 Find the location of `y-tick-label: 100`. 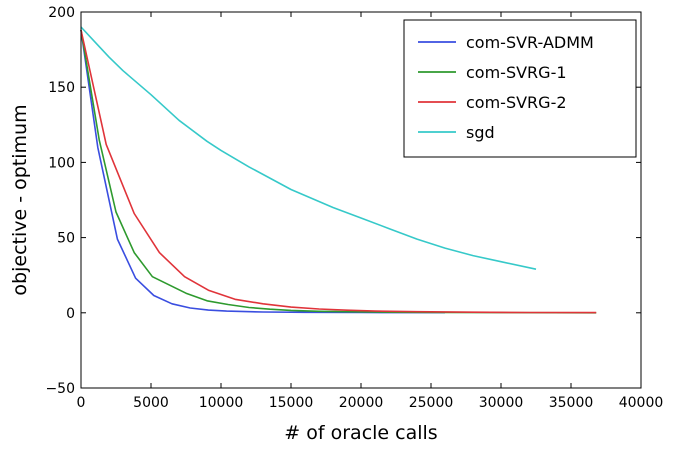

y-tick-label: 100 is located at coordinates (61, 163).